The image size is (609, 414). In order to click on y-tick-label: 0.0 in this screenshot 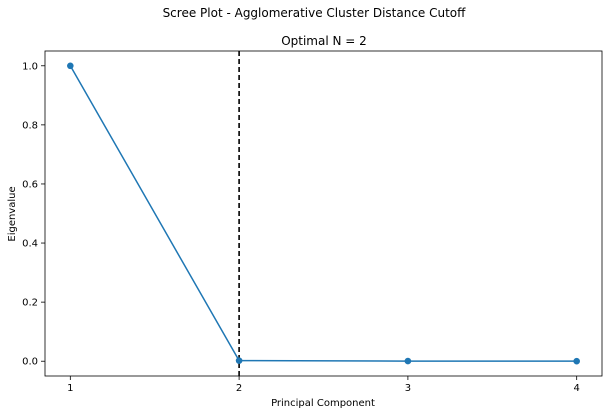, I will do `click(30, 362)`.